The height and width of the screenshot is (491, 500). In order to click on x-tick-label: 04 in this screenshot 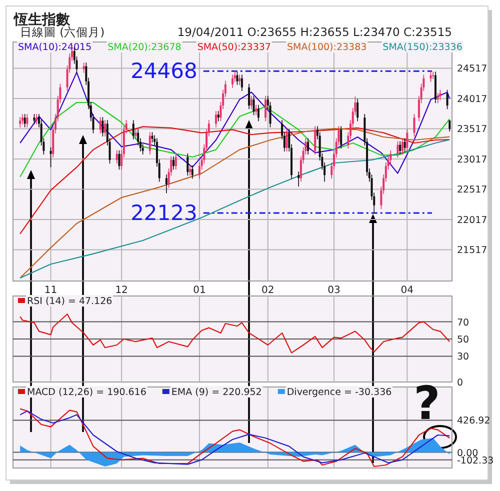, I will do `click(407, 290)`.